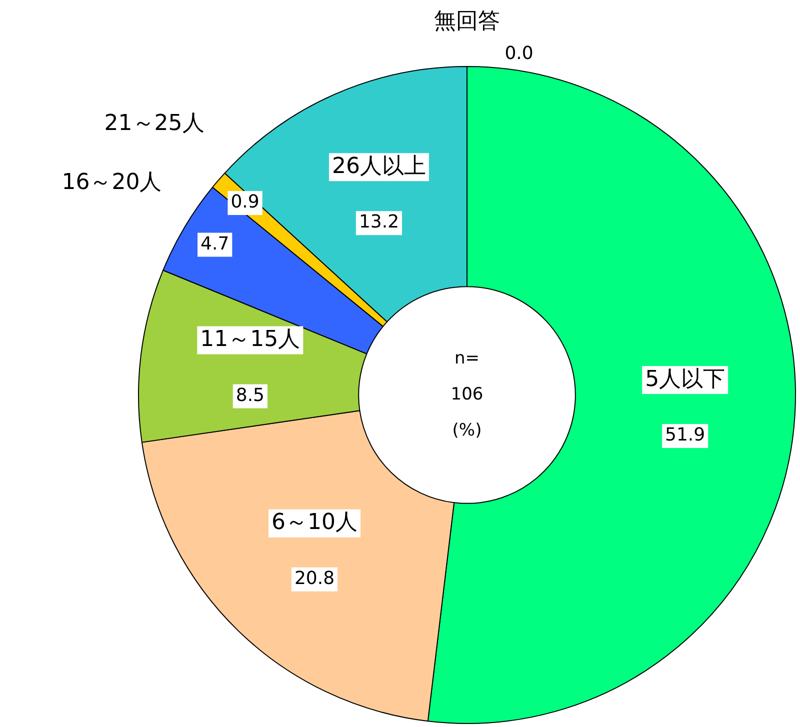 Image resolution: width=800 pixels, height=727 pixels. I want to click on data-label: 20.8, so click(314, 579).